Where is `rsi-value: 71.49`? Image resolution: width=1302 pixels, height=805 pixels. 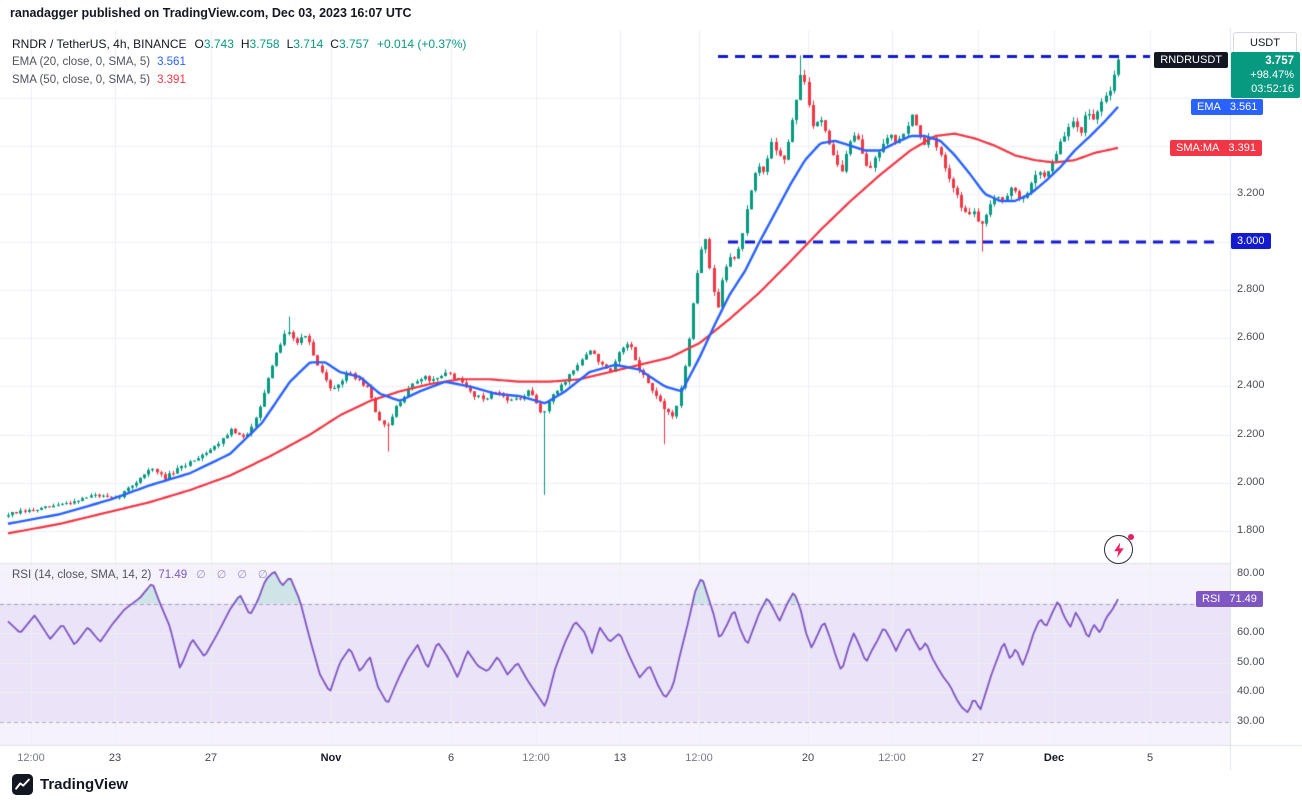 rsi-value: 71.49 is located at coordinates (173, 574).